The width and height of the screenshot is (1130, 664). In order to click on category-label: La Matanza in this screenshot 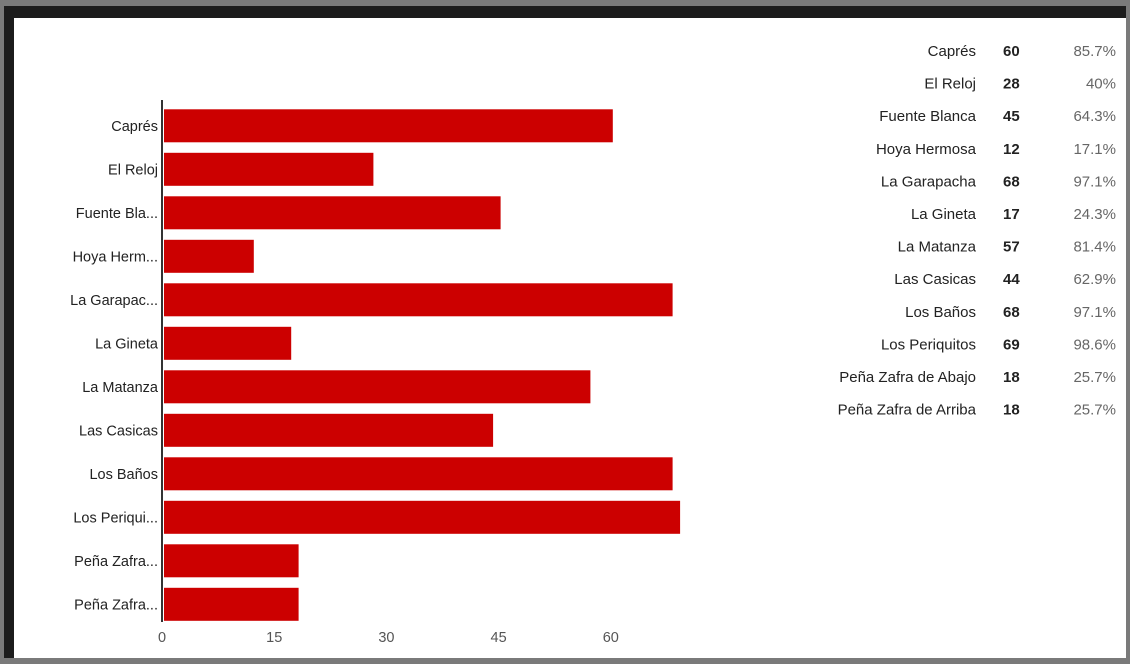, I will do `click(120, 388)`.